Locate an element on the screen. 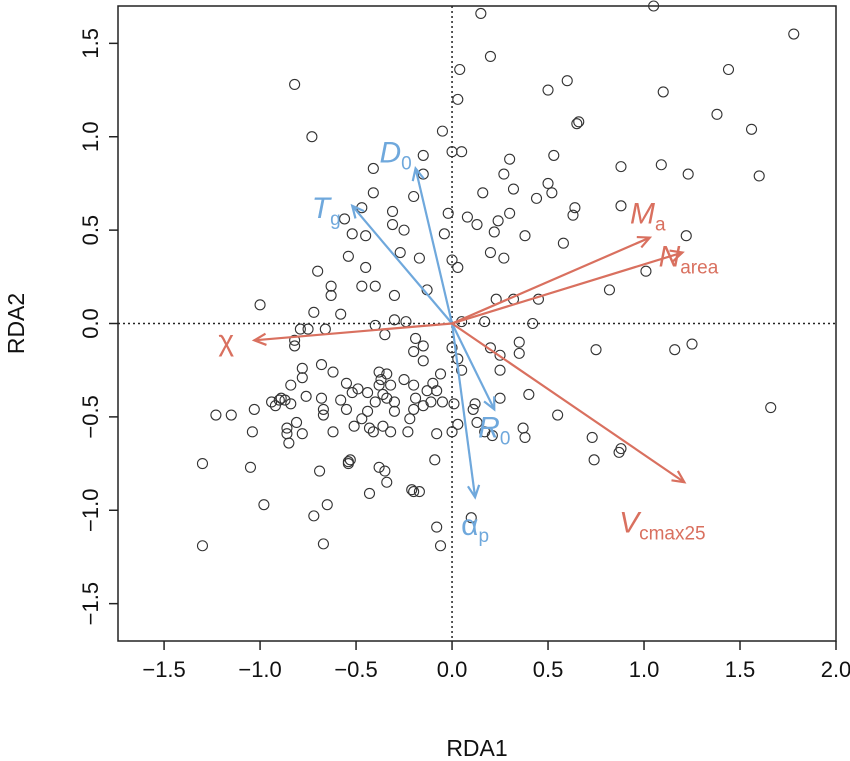 The image size is (850, 761). x-tick-label: 0.0 is located at coordinates (452, 669).